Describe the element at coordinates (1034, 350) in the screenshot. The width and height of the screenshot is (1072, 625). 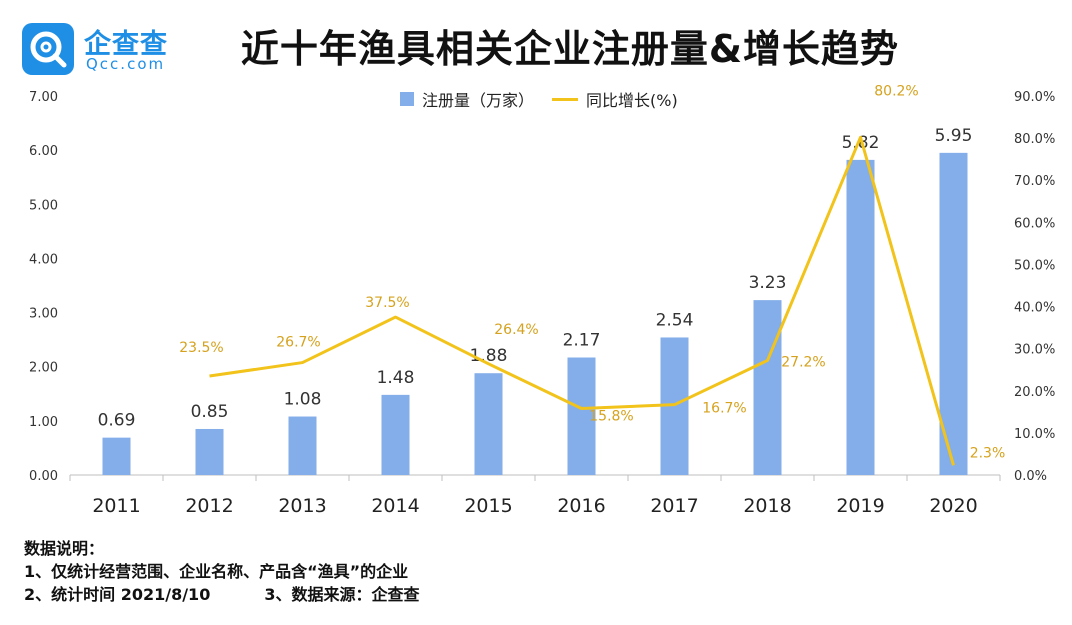
I see `right-axis-tick-label: 30.0%` at that location.